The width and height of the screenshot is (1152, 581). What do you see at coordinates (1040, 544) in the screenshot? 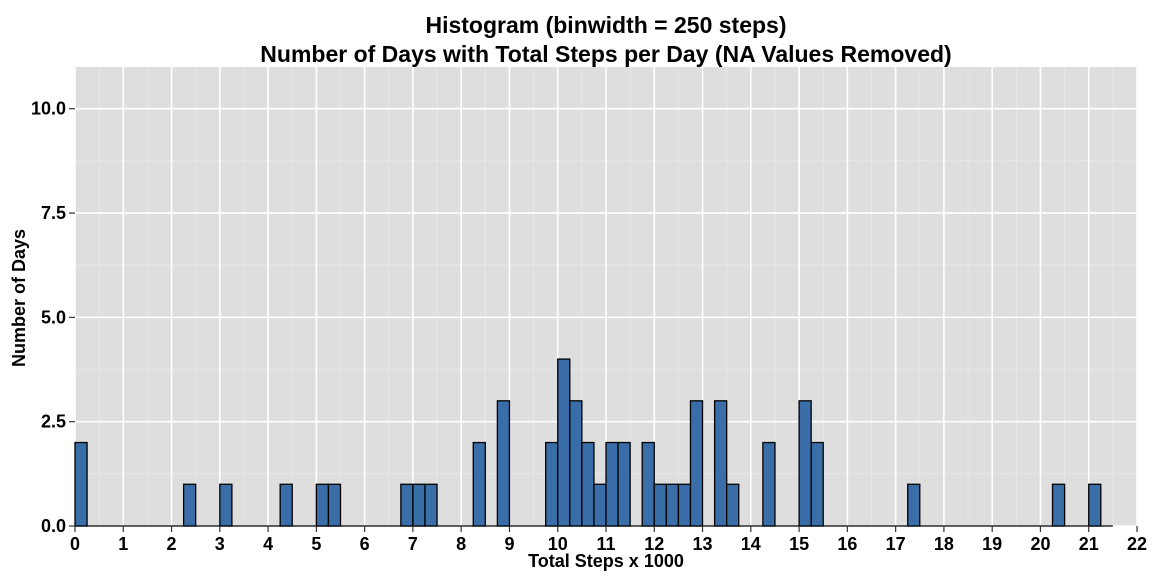
I see `x-tick-label: 20` at bounding box center [1040, 544].